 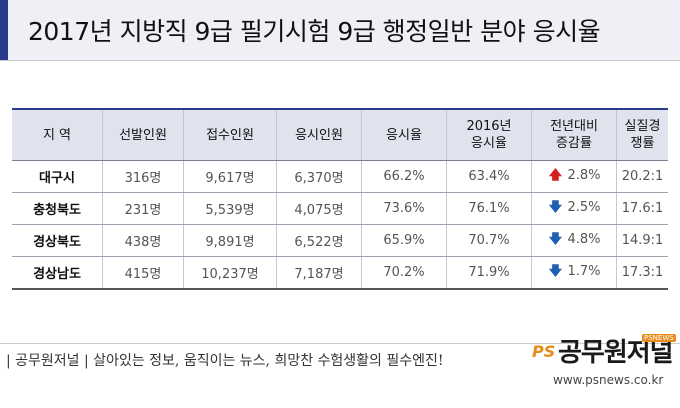 I want to click on column-header-change: 전년대비 증감률, so click(x=574, y=134).